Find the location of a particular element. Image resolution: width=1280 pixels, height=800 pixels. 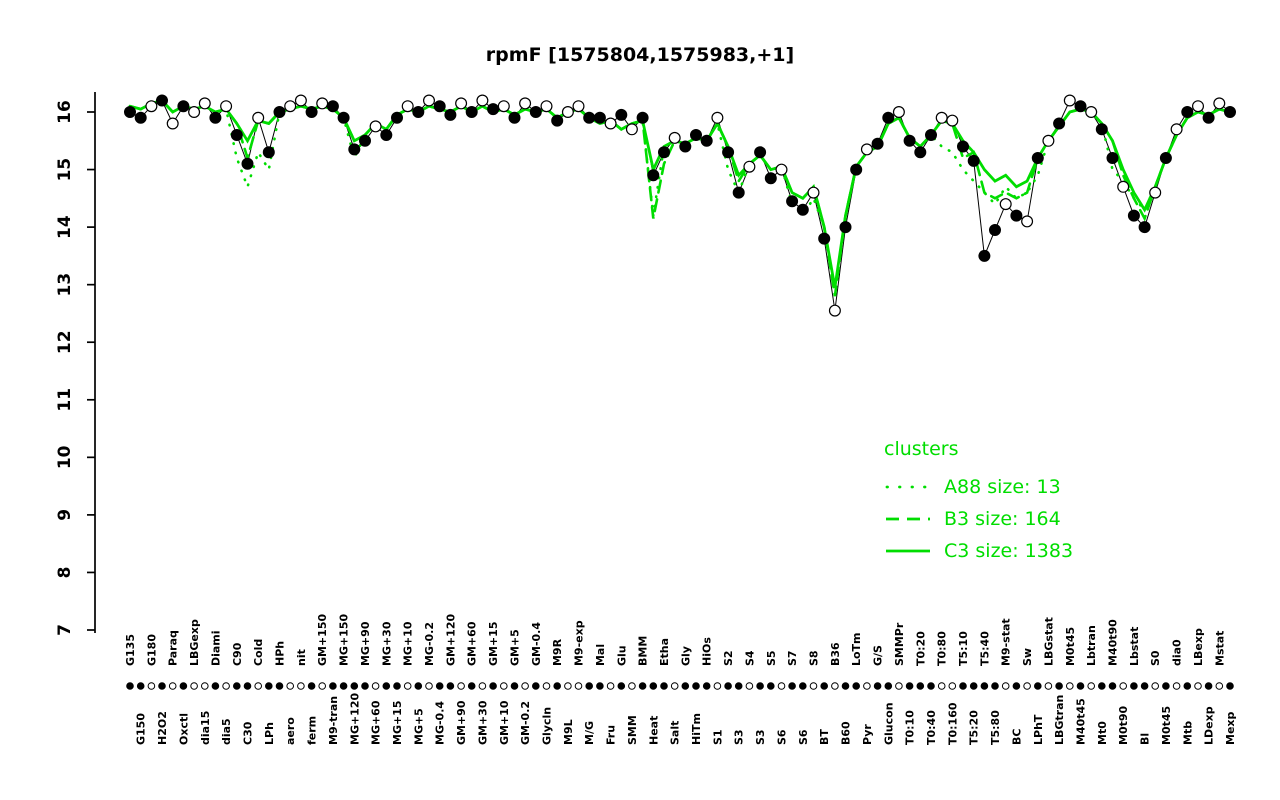

x-category-label: T5:80 is located at coordinates (995, 727).